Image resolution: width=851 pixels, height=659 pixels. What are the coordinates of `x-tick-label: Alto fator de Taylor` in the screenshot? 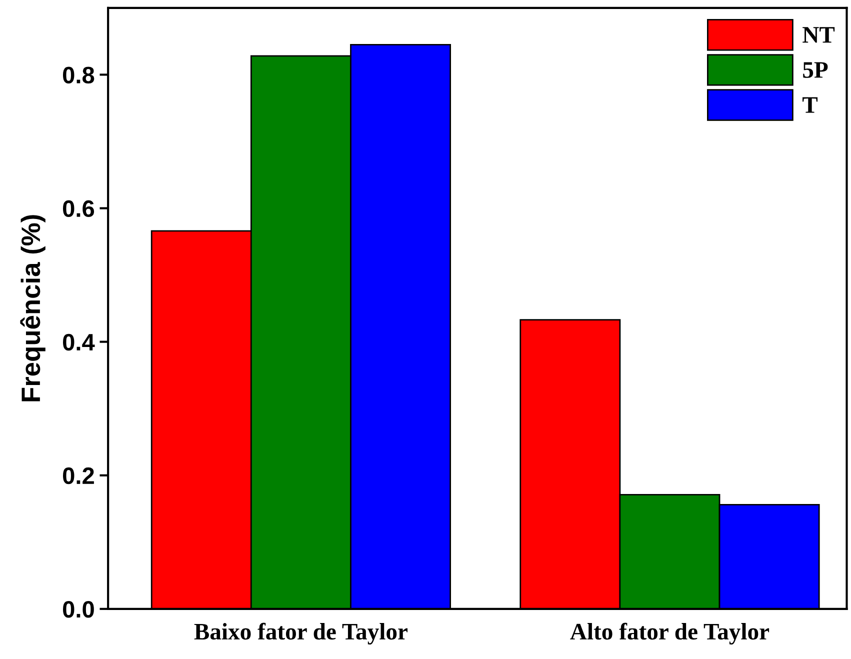 It's located at (670, 633).